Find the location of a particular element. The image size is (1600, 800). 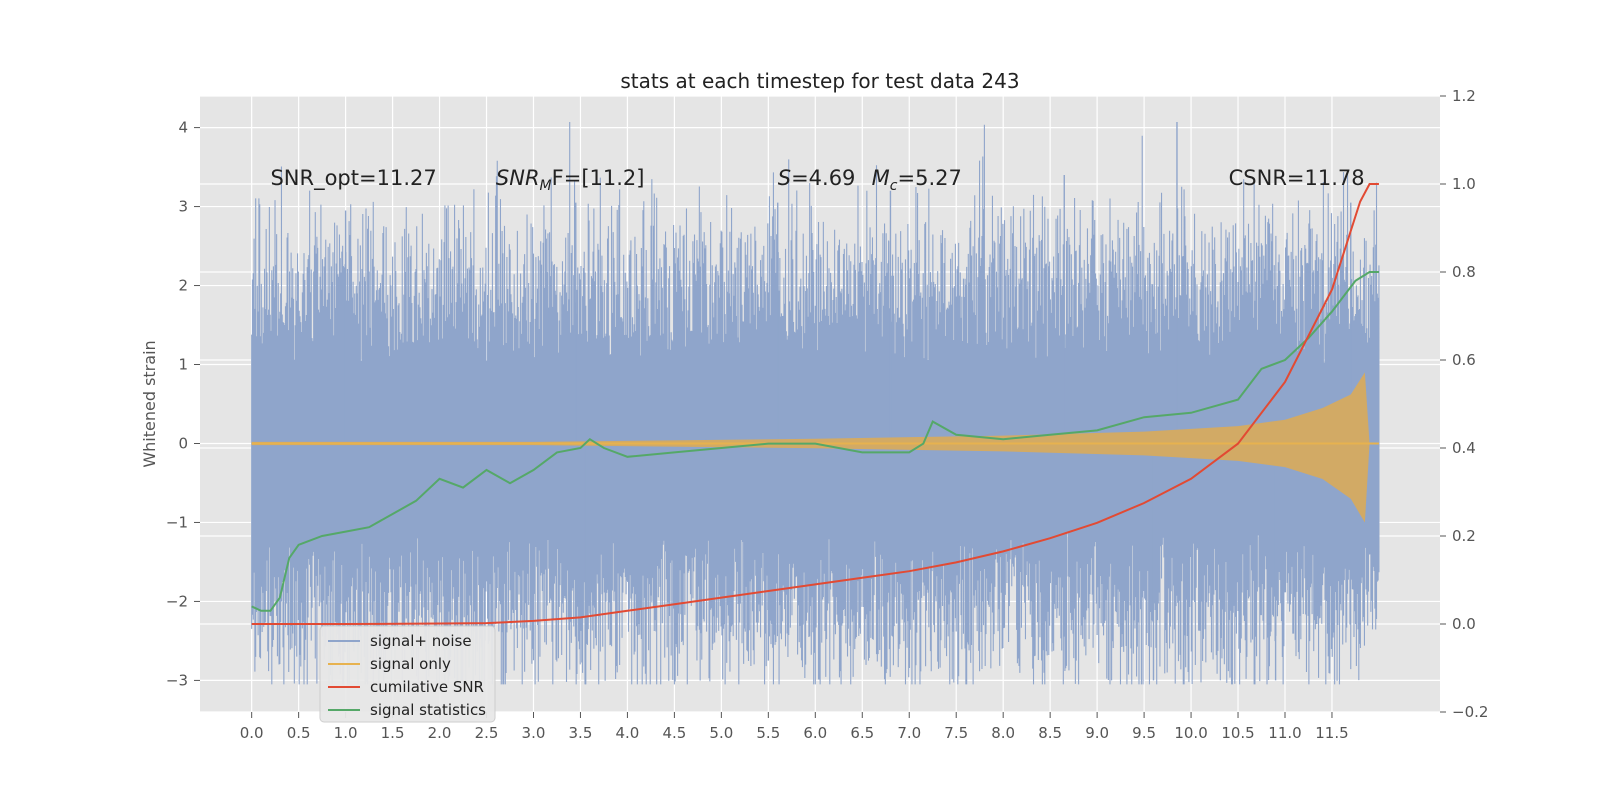

x-tick-label: 9.5 is located at coordinates (1144, 733).